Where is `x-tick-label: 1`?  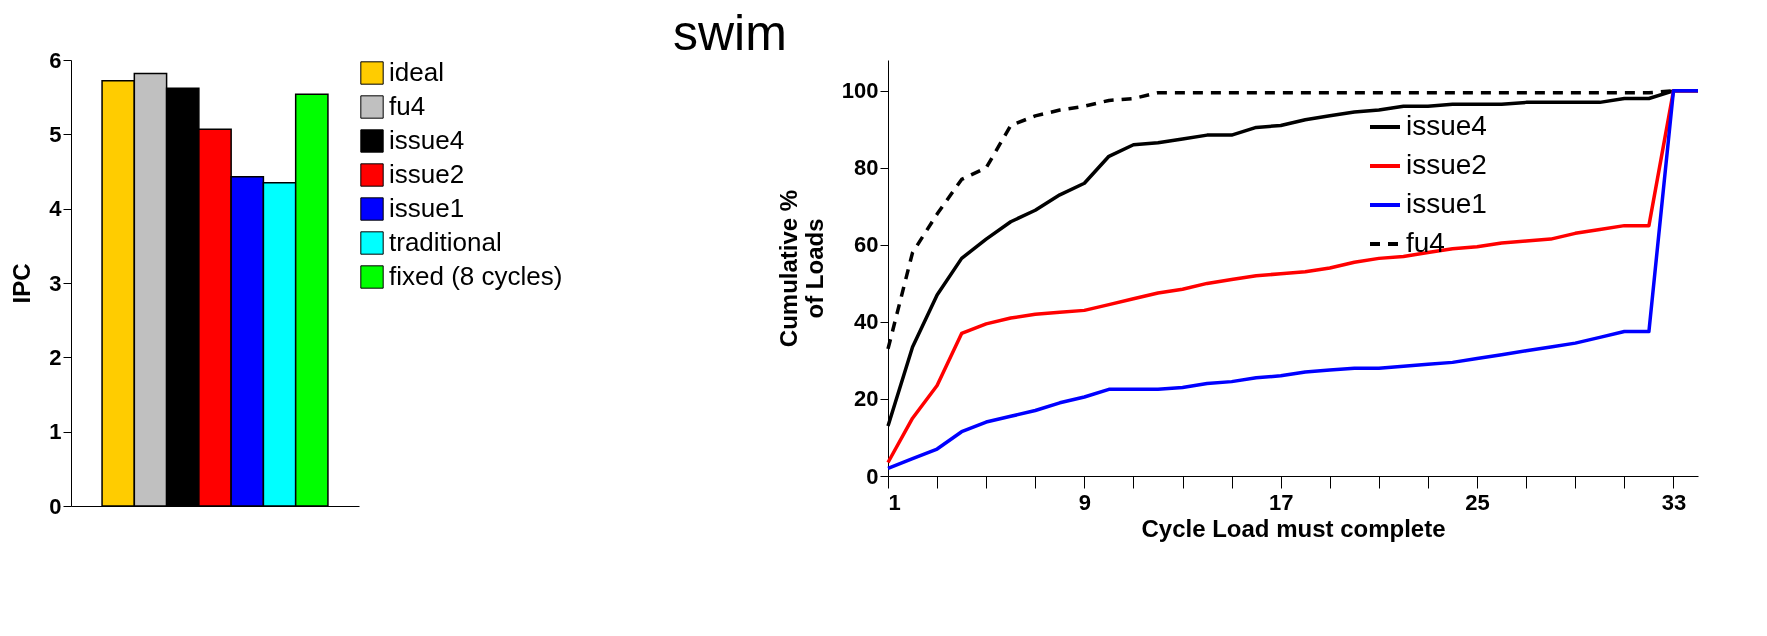 x-tick-label: 1 is located at coordinates (894, 502).